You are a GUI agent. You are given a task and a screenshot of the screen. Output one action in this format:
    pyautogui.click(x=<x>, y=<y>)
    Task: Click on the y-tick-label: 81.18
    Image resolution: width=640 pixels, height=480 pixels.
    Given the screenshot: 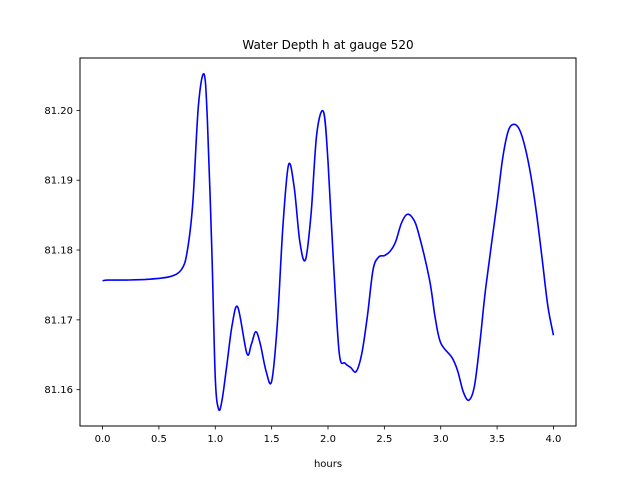 What is the action you would take?
    pyautogui.click(x=58, y=251)
    